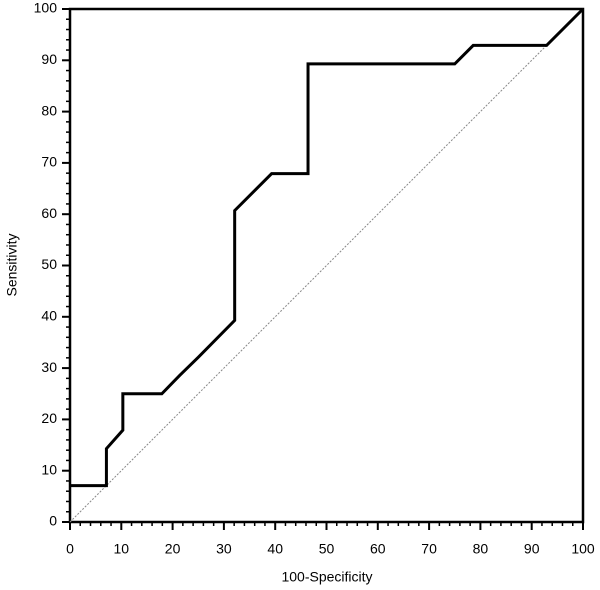  I want to click on y-tick-label: 70, so click(49, 162).